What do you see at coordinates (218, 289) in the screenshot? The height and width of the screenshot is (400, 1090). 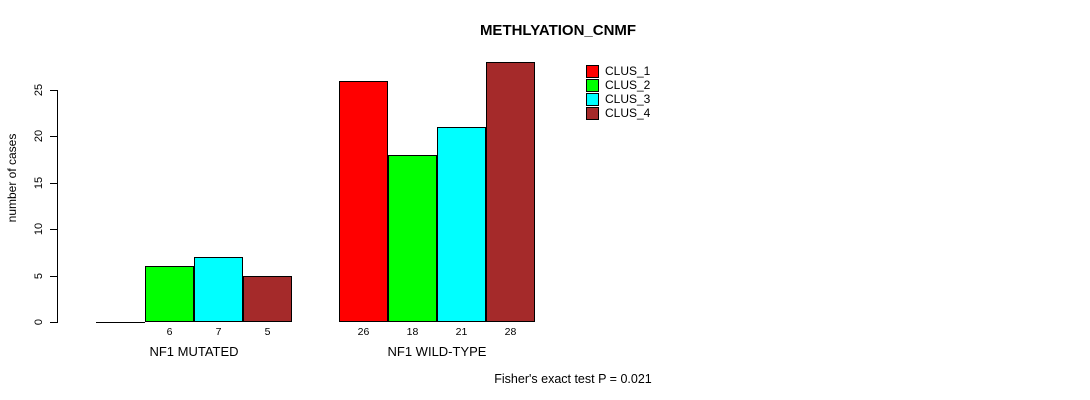 I see `bar-clus-3-nf1-mutated` at bounding box center [218, 289].